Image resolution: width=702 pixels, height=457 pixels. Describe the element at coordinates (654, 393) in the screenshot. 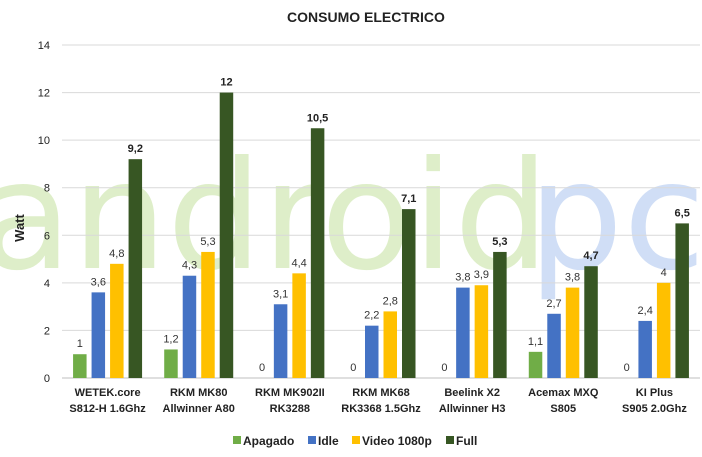

I see `x-tick-label: KI Plus` at that location.